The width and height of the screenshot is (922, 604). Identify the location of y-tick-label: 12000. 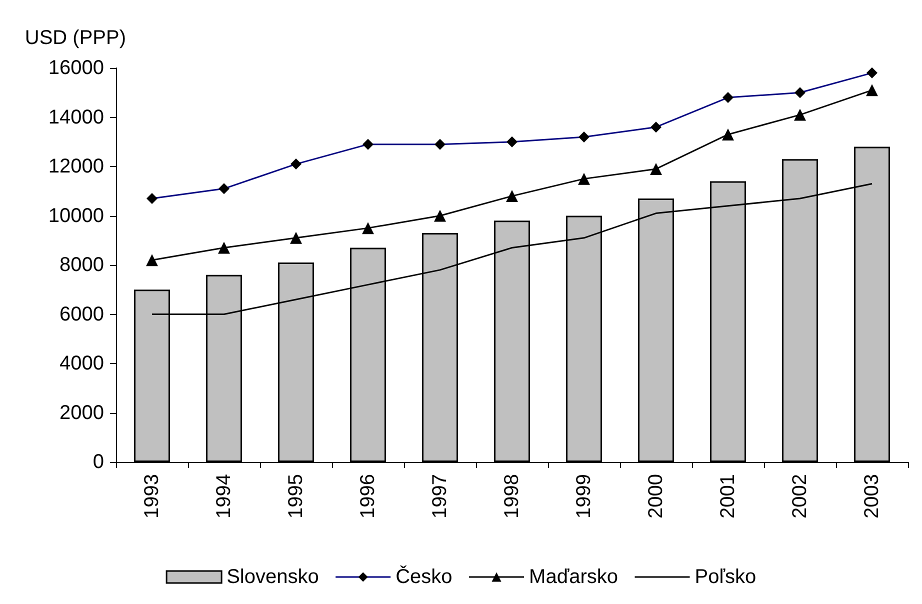
(76, 167).